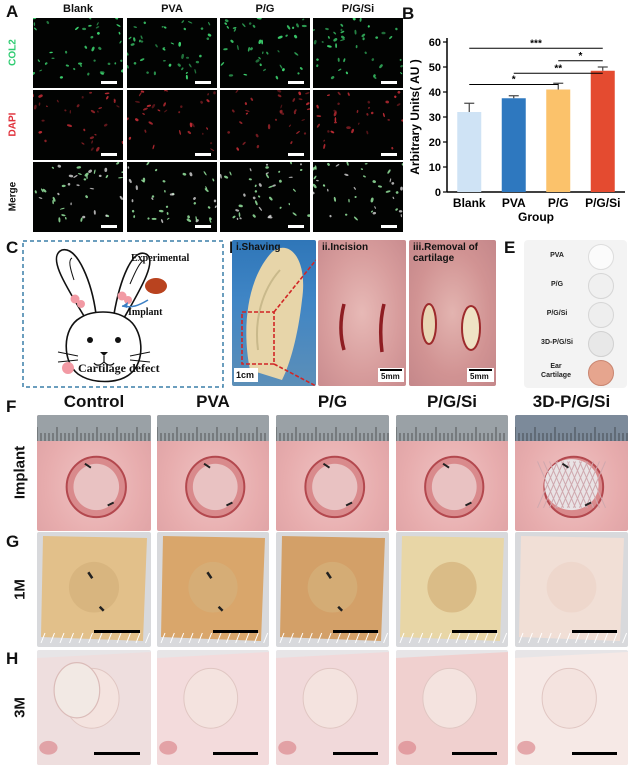 Image resolution: width=635 pixels, height=768 pixels. What do you see at coordinates (13, 124) in the screenshot?
I see `row-label-dapi: DAPI` at bounding box center [13, 124].